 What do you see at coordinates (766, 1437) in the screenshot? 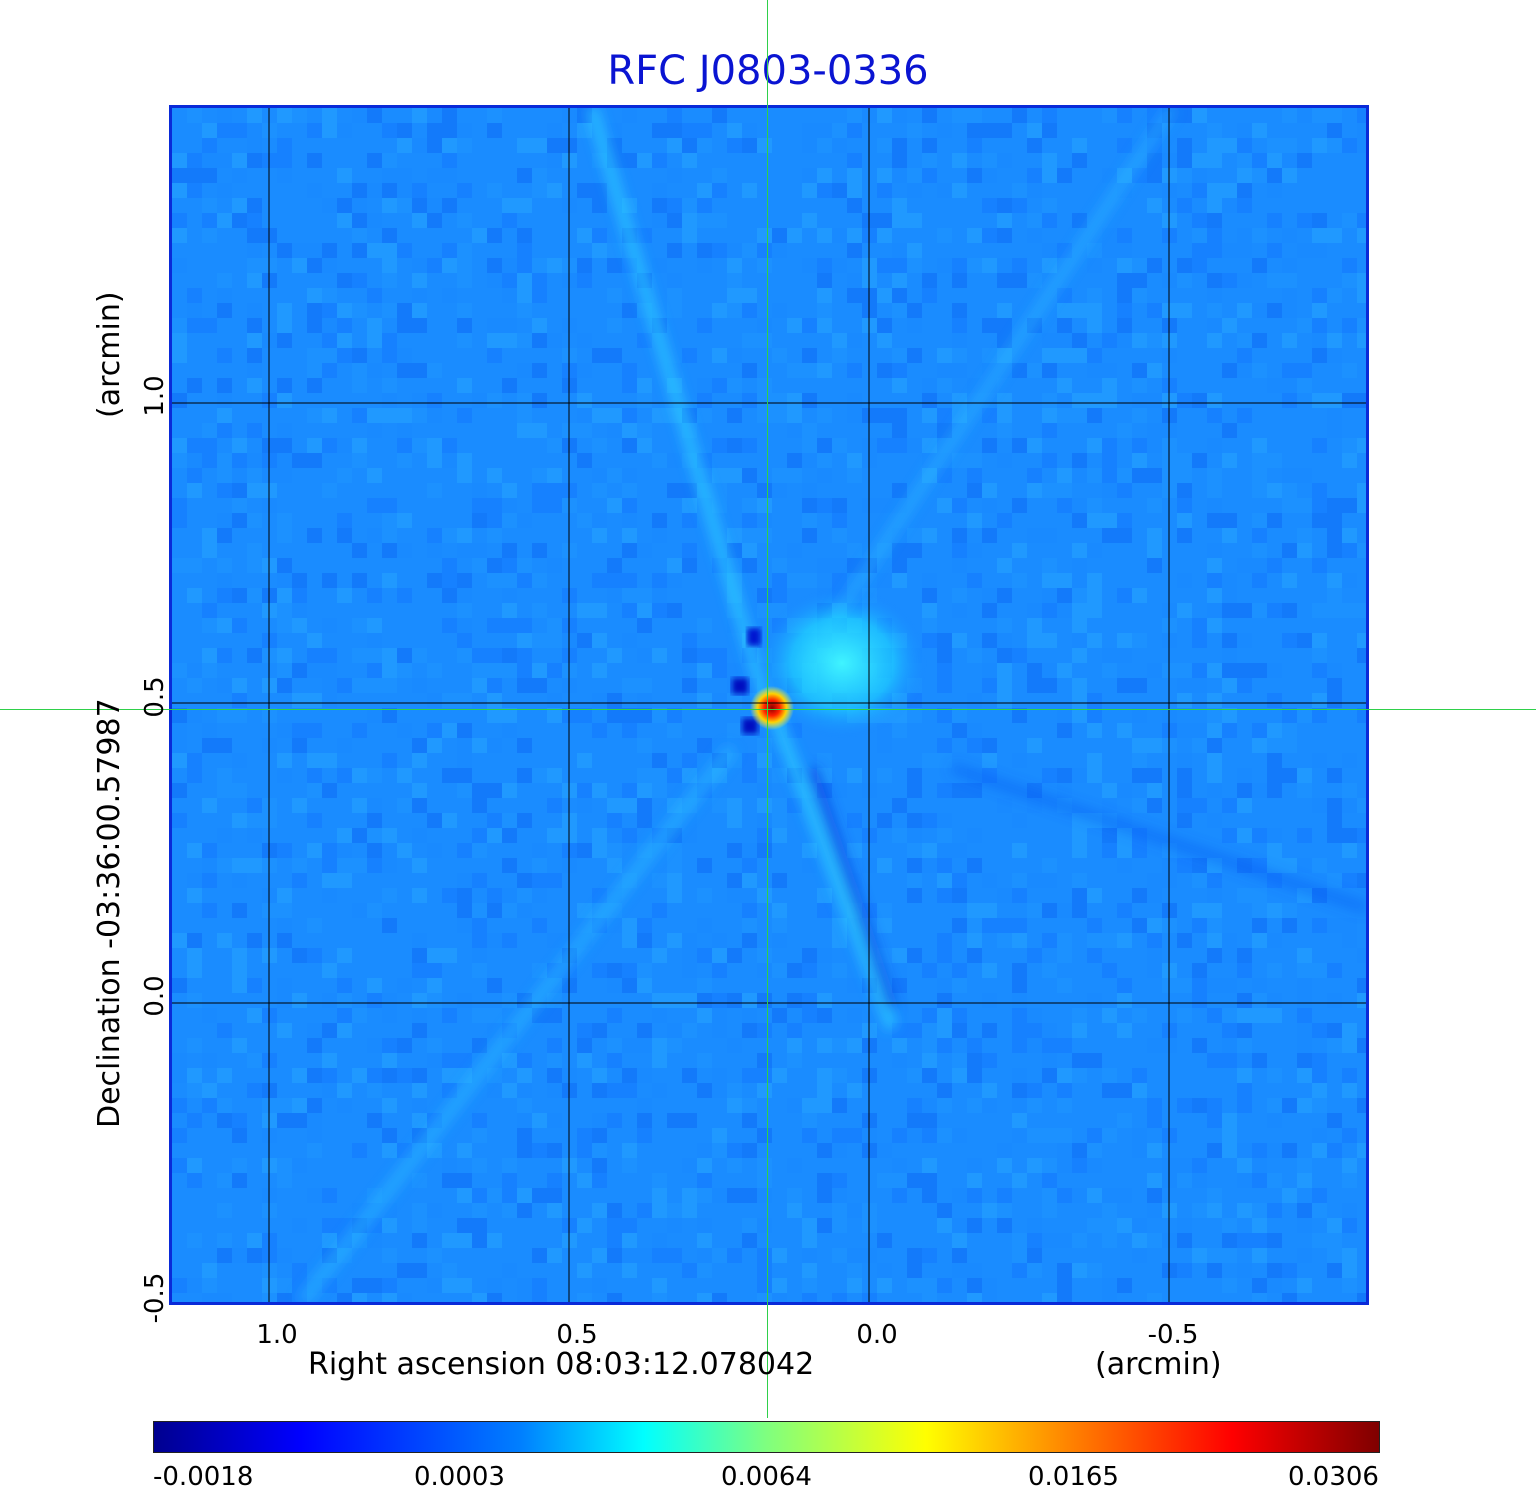
I see `colorbar` at bounding box center [766, 1437].